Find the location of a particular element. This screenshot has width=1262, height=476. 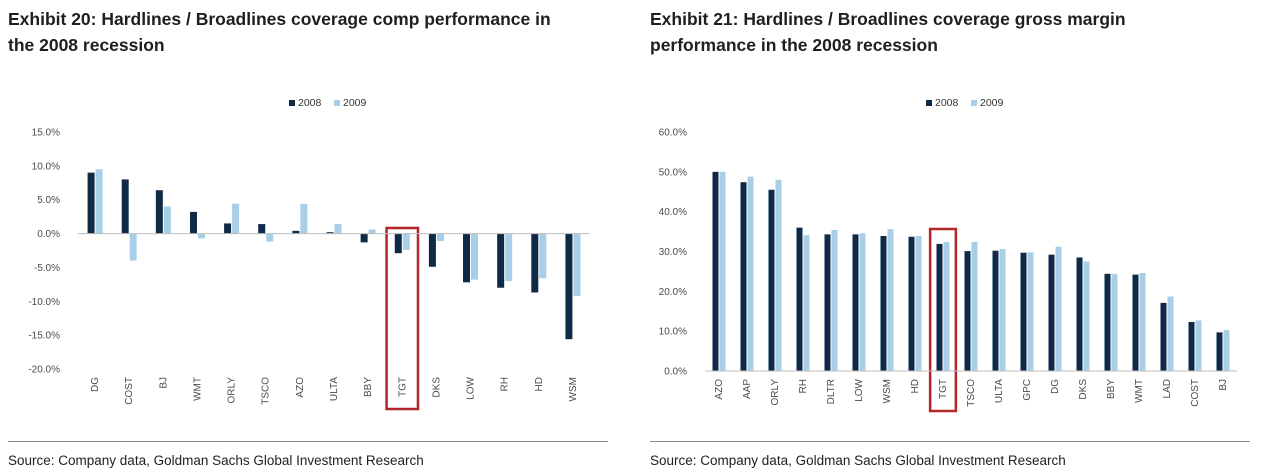

bar-2008-dltr is located at coordinates (827, 302).